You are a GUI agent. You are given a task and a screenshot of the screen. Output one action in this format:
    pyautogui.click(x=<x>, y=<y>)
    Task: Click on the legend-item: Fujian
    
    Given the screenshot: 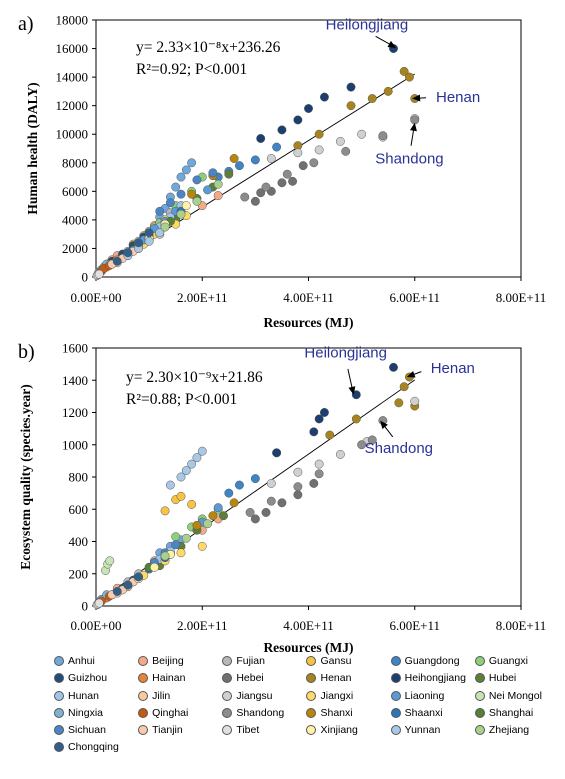 What is the action you would take?
    pyautogui.click(x=264, y=661)
    